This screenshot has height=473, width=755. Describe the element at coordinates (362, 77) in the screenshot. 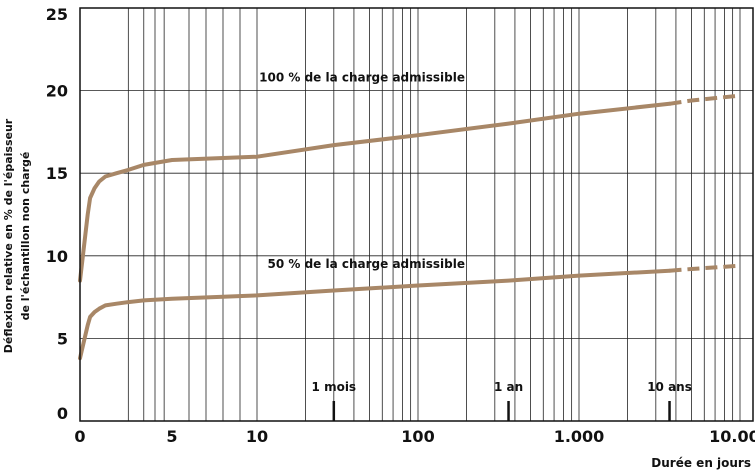

I see `series-label: 100 % de la charge admissible` at that location.